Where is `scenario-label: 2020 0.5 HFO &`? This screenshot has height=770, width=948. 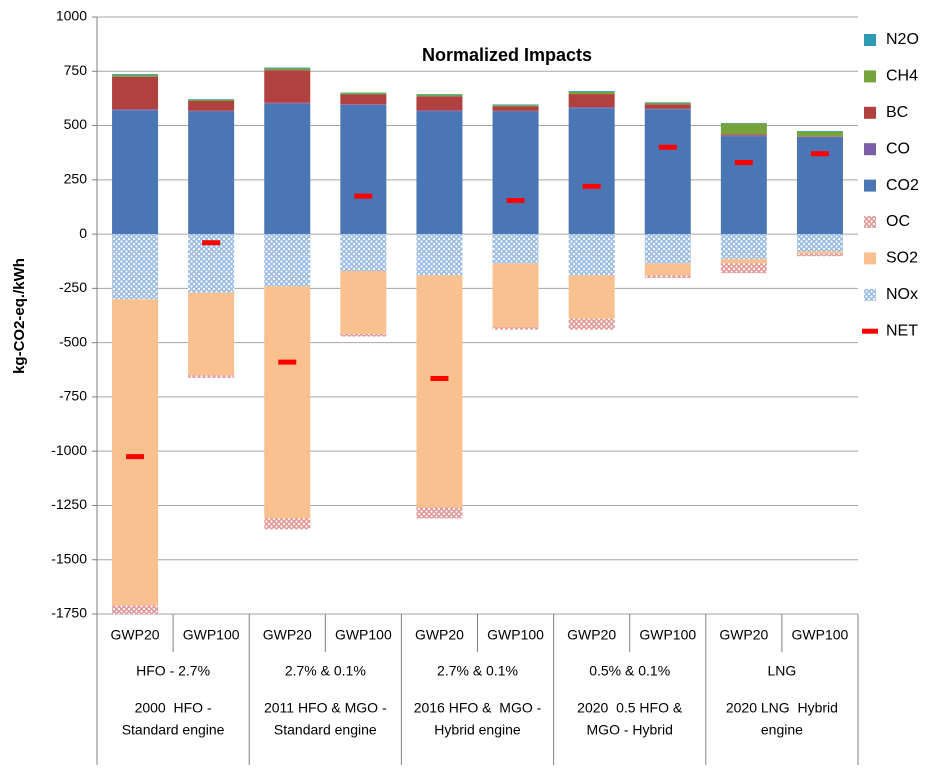
scenario-label: 2020 0.5 HFO & is located at coordinates (630, 708).